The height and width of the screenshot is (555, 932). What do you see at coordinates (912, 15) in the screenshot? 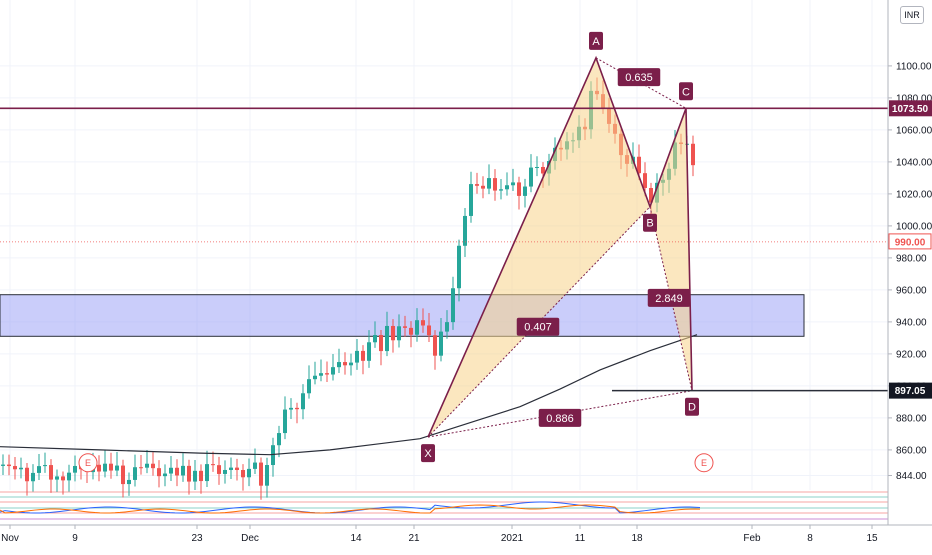
I see `currency-button: INR` at bounding box center [912, 15].